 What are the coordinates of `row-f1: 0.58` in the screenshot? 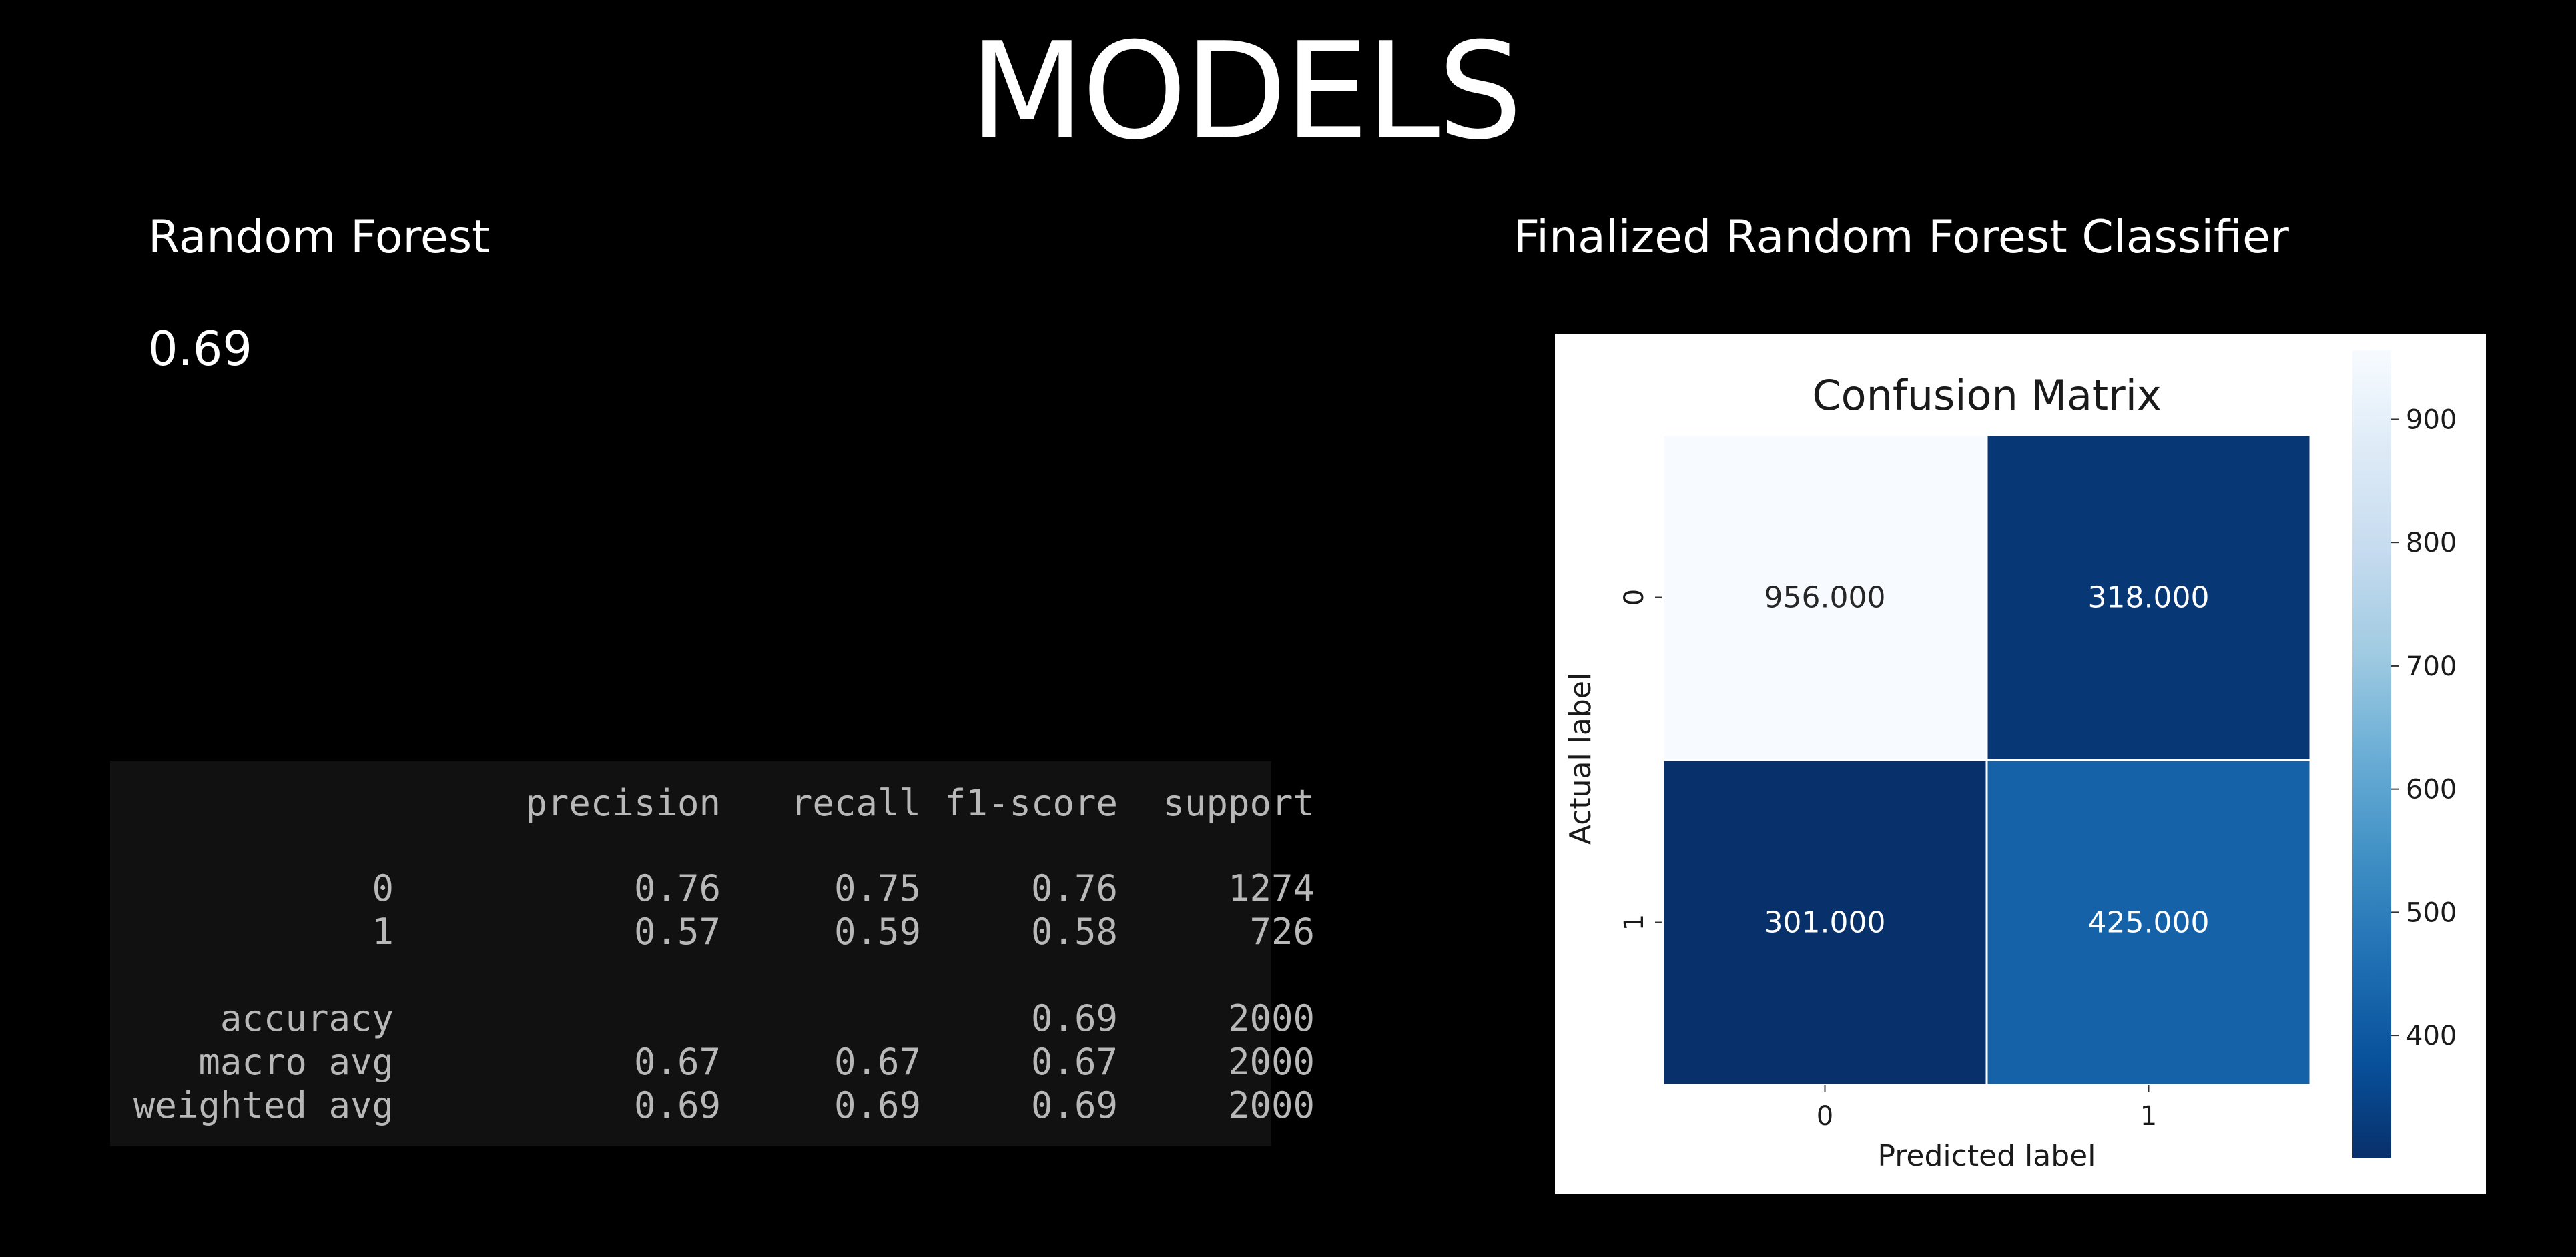 It's located at (1074, 932).